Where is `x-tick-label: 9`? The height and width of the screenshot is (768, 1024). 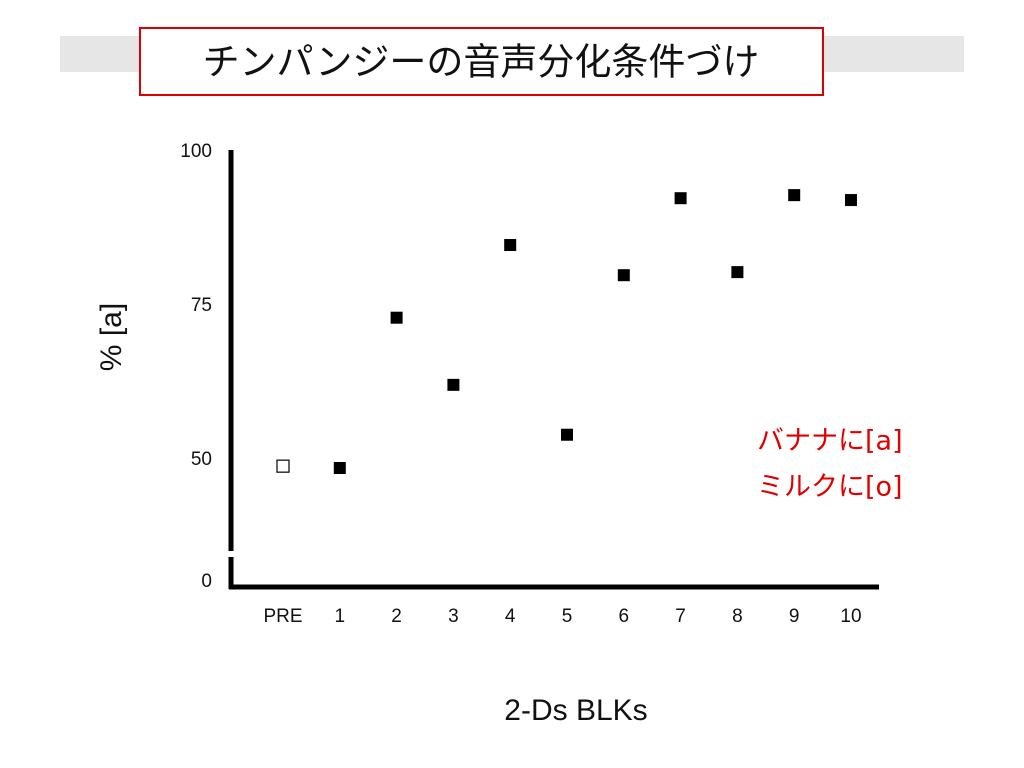 x-tick-label: 9 is located at coordinates (794, 616).